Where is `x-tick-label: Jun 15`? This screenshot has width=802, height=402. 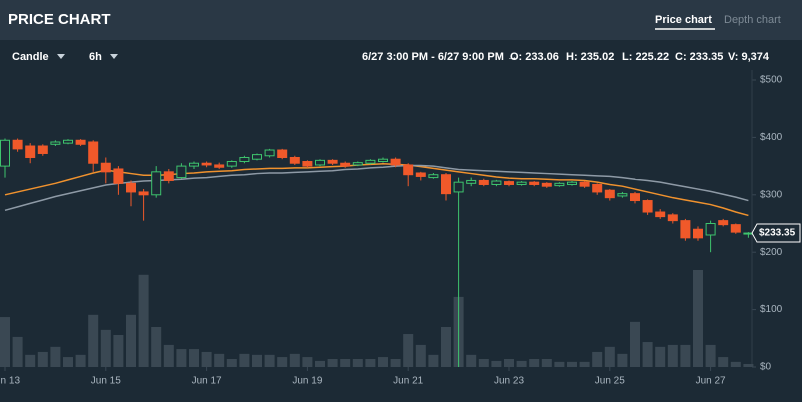
x-tick-label: Jun 15 is located at coordinates (106, 381).